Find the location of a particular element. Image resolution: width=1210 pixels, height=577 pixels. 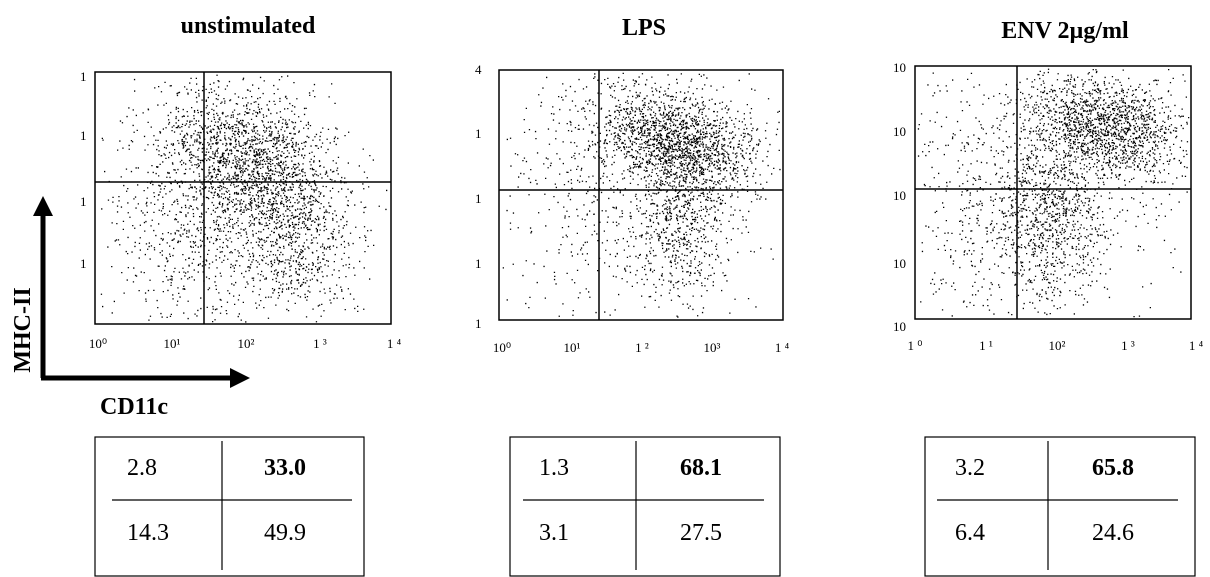

y-axis-label: MHC-II is located at coordinates (23, 329).